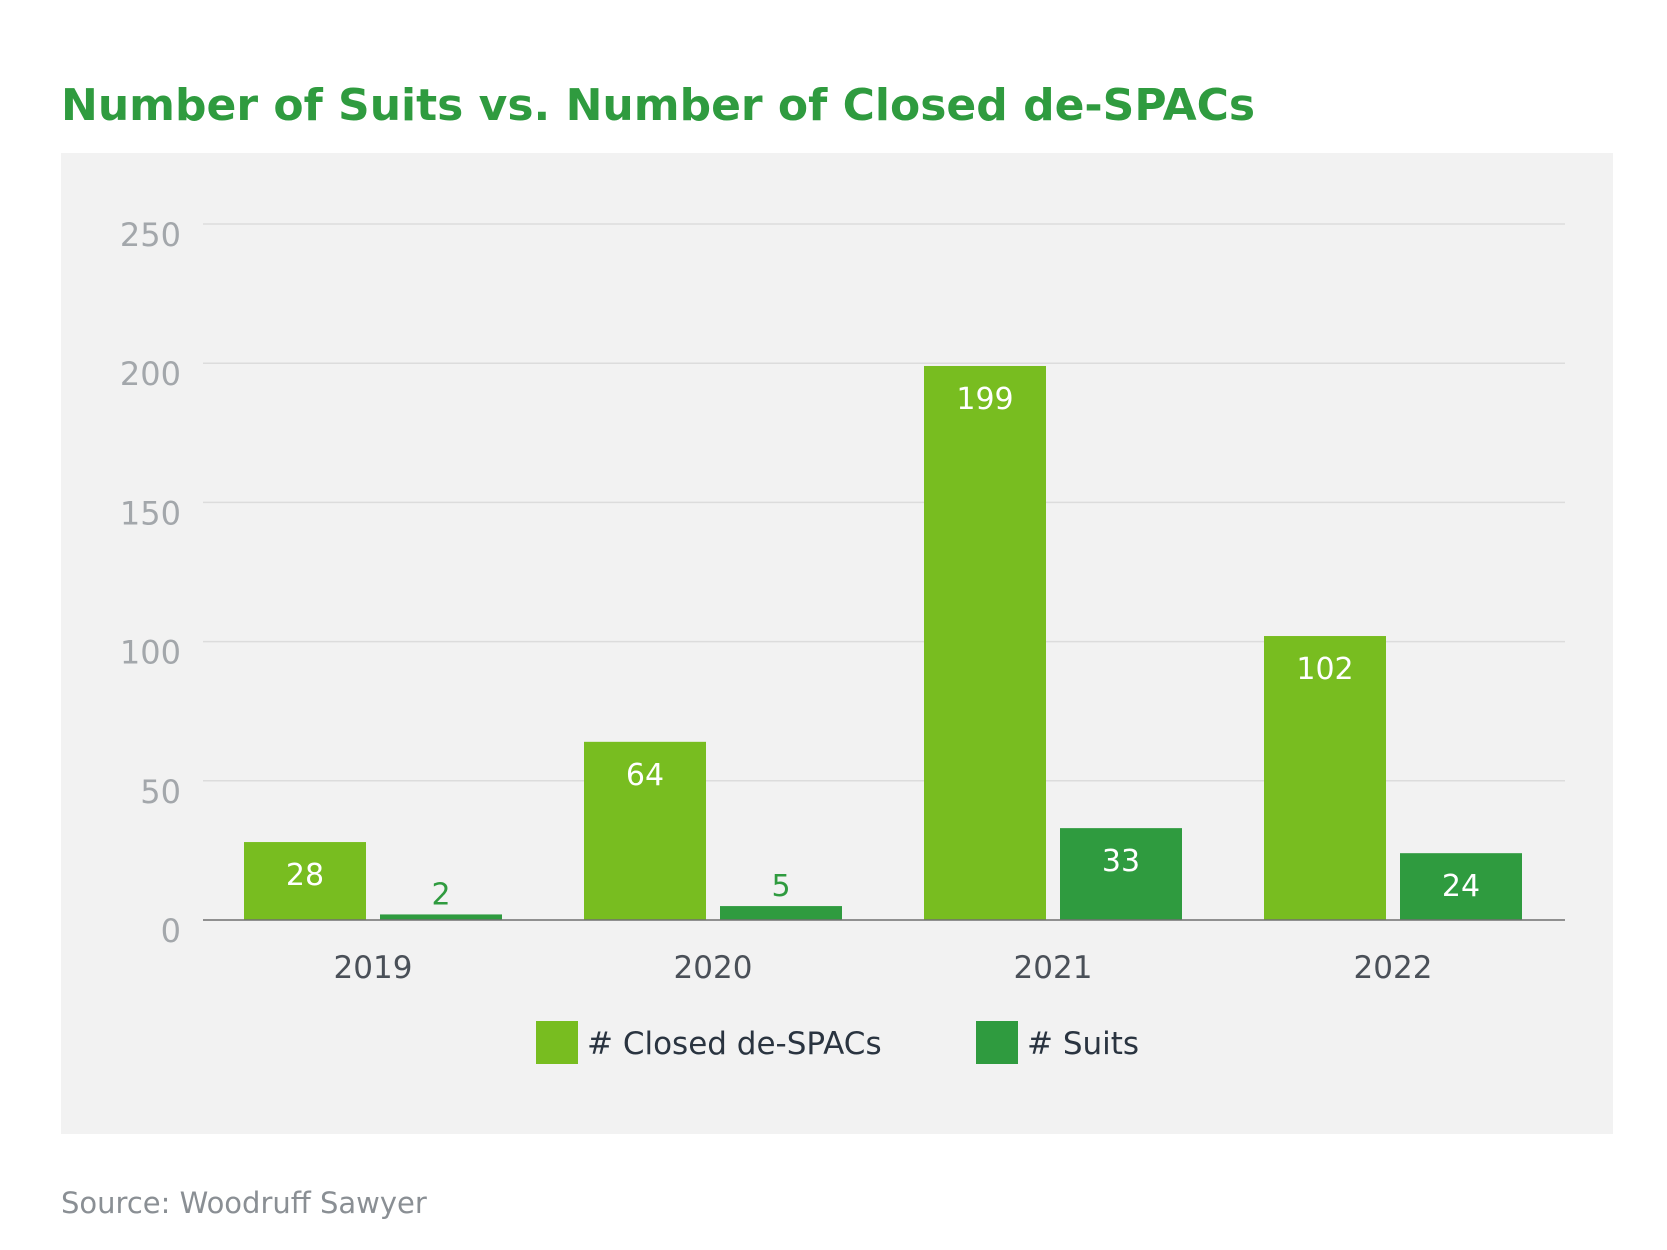 The height and width of the screenshot is (1250, 1667). Describe the element at coordinates (244, 1203) in the screenshot. I see `source-note: Source: Woodruff Sawyer` at that location.